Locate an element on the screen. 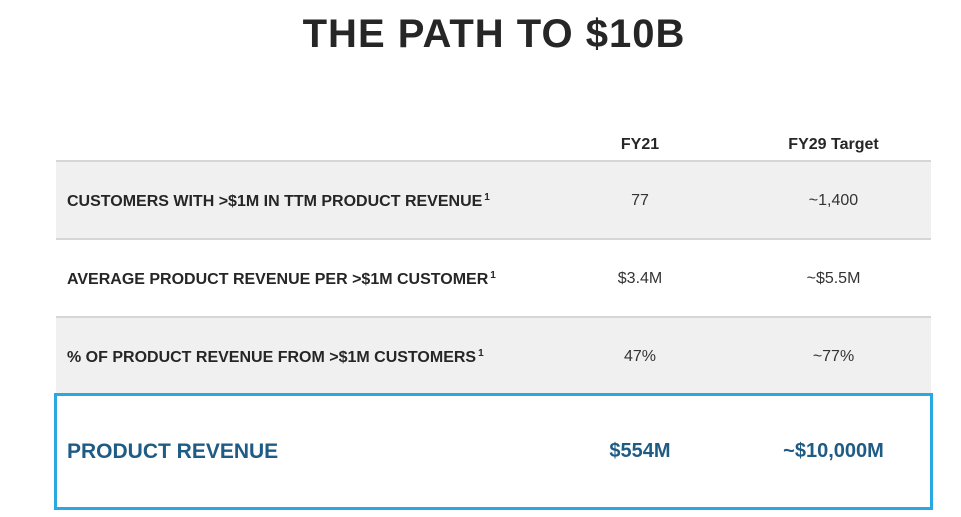 This screenshot has height=517, width=961. cell-fy29: ~$5.5M is located at coordinates (833, 278).